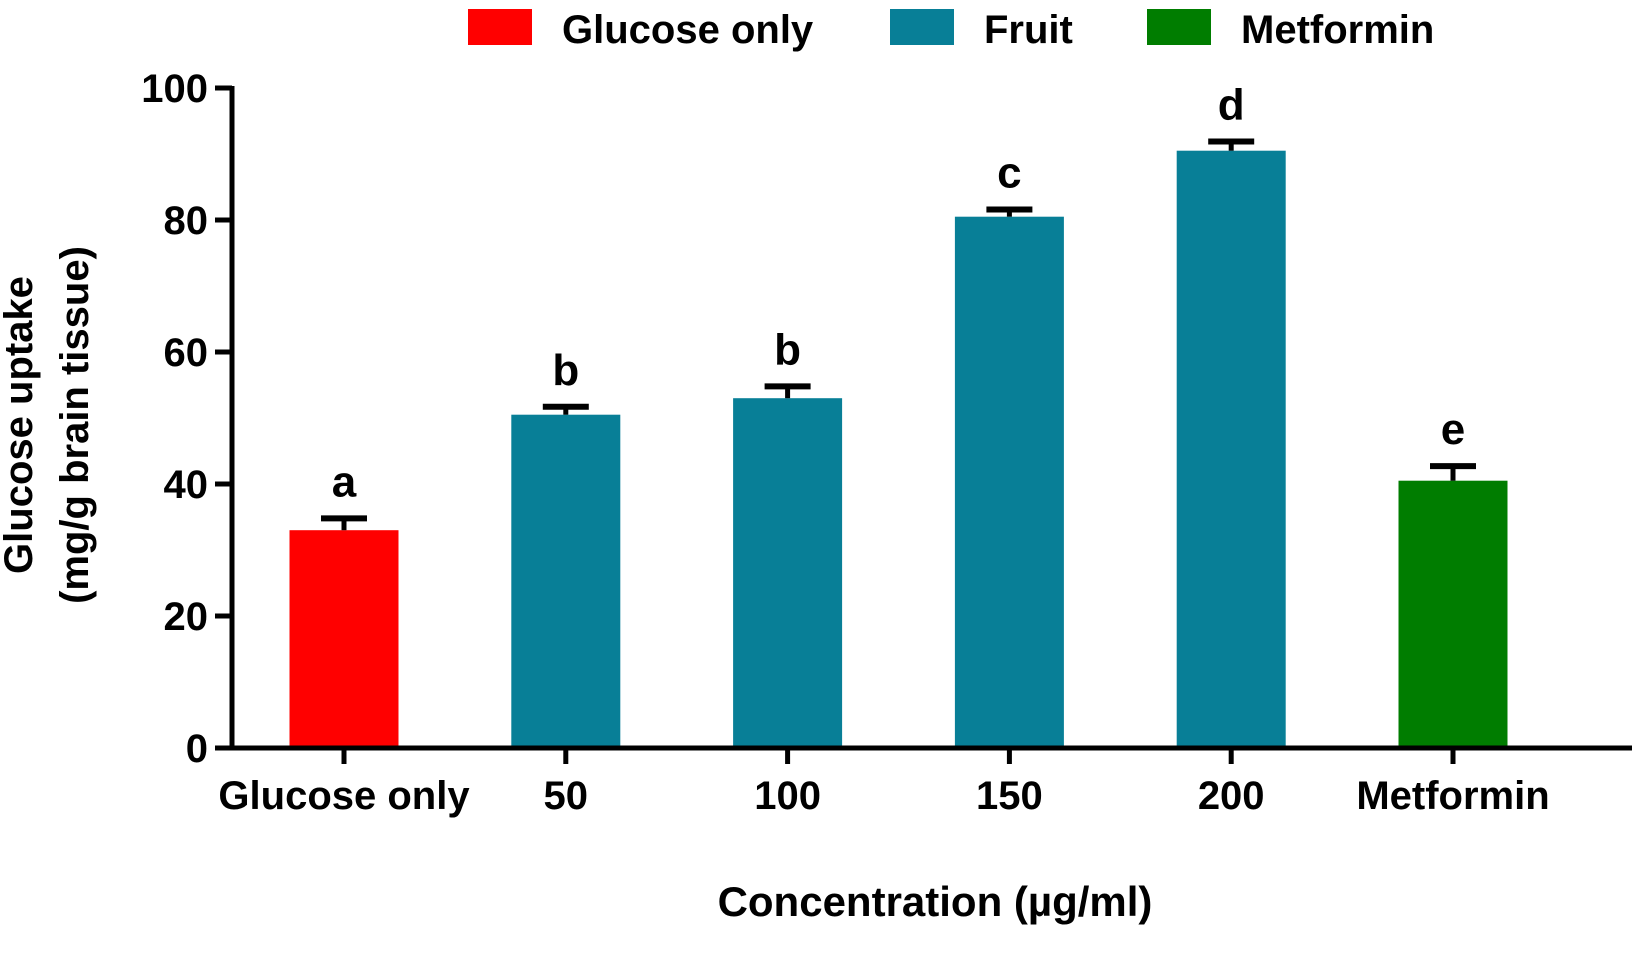 The width and height of the screenshot is (1634, 972). Describe the element at coordinates (20, 425) in the screenshot. I see `y-axis-title-line1: Glucose uptake` at that location.